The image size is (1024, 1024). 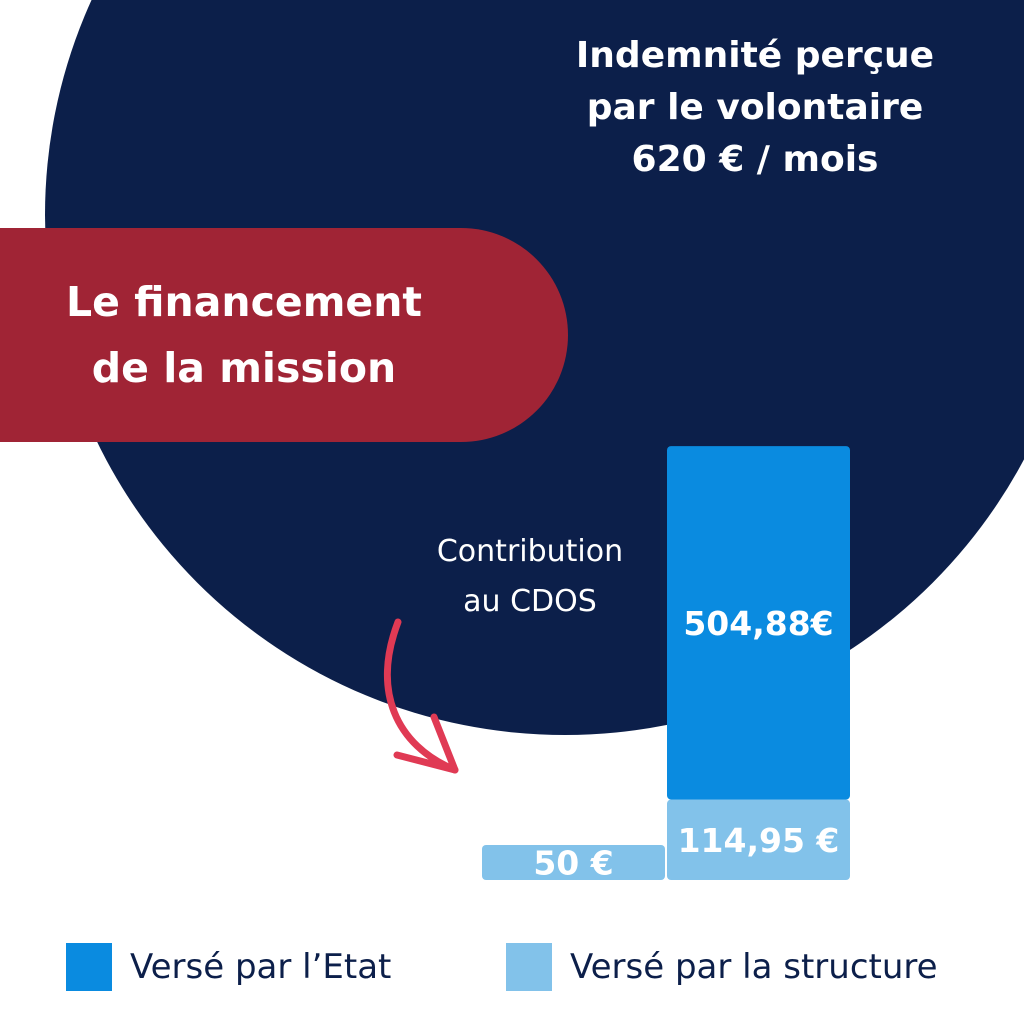 I want to click on indemnity-heading-line3: 620 € / mois, so click(x=755, y=159).